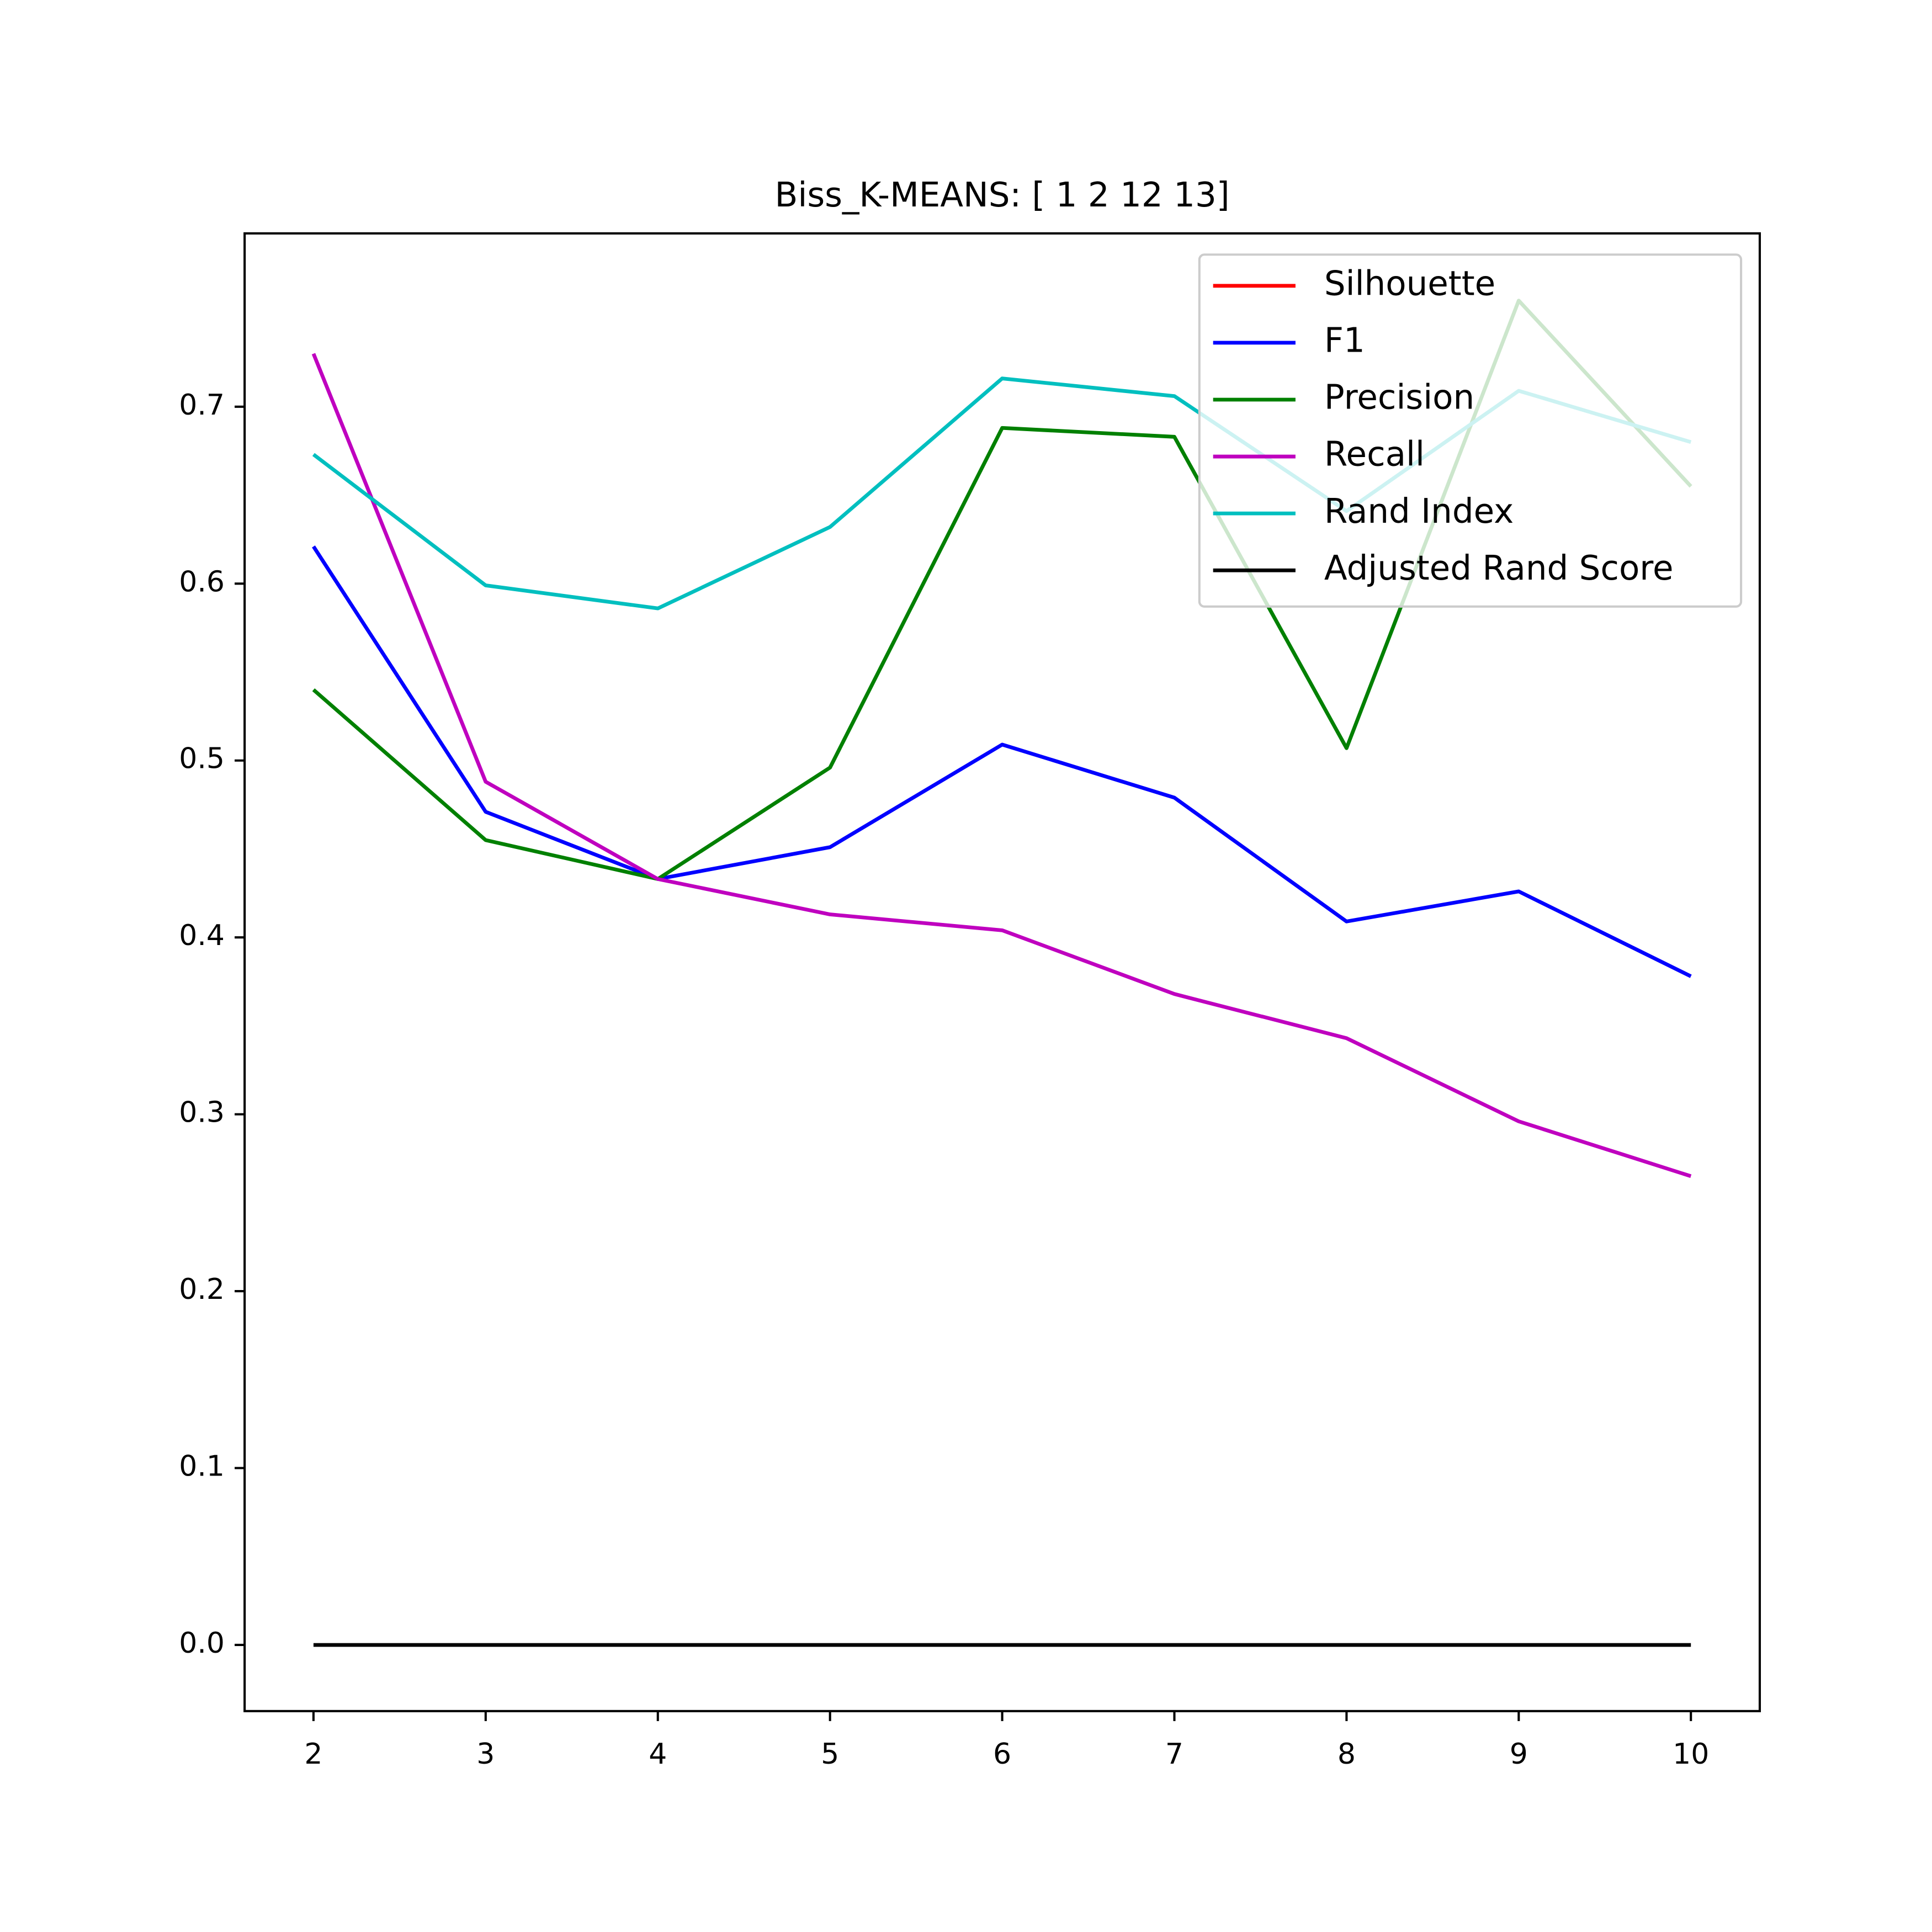 This screenshot has height=1932, width=1932. Describe the element at coordinates (1691, 1755) in the screenshot. I see `x-tick-label: 10` at that location.